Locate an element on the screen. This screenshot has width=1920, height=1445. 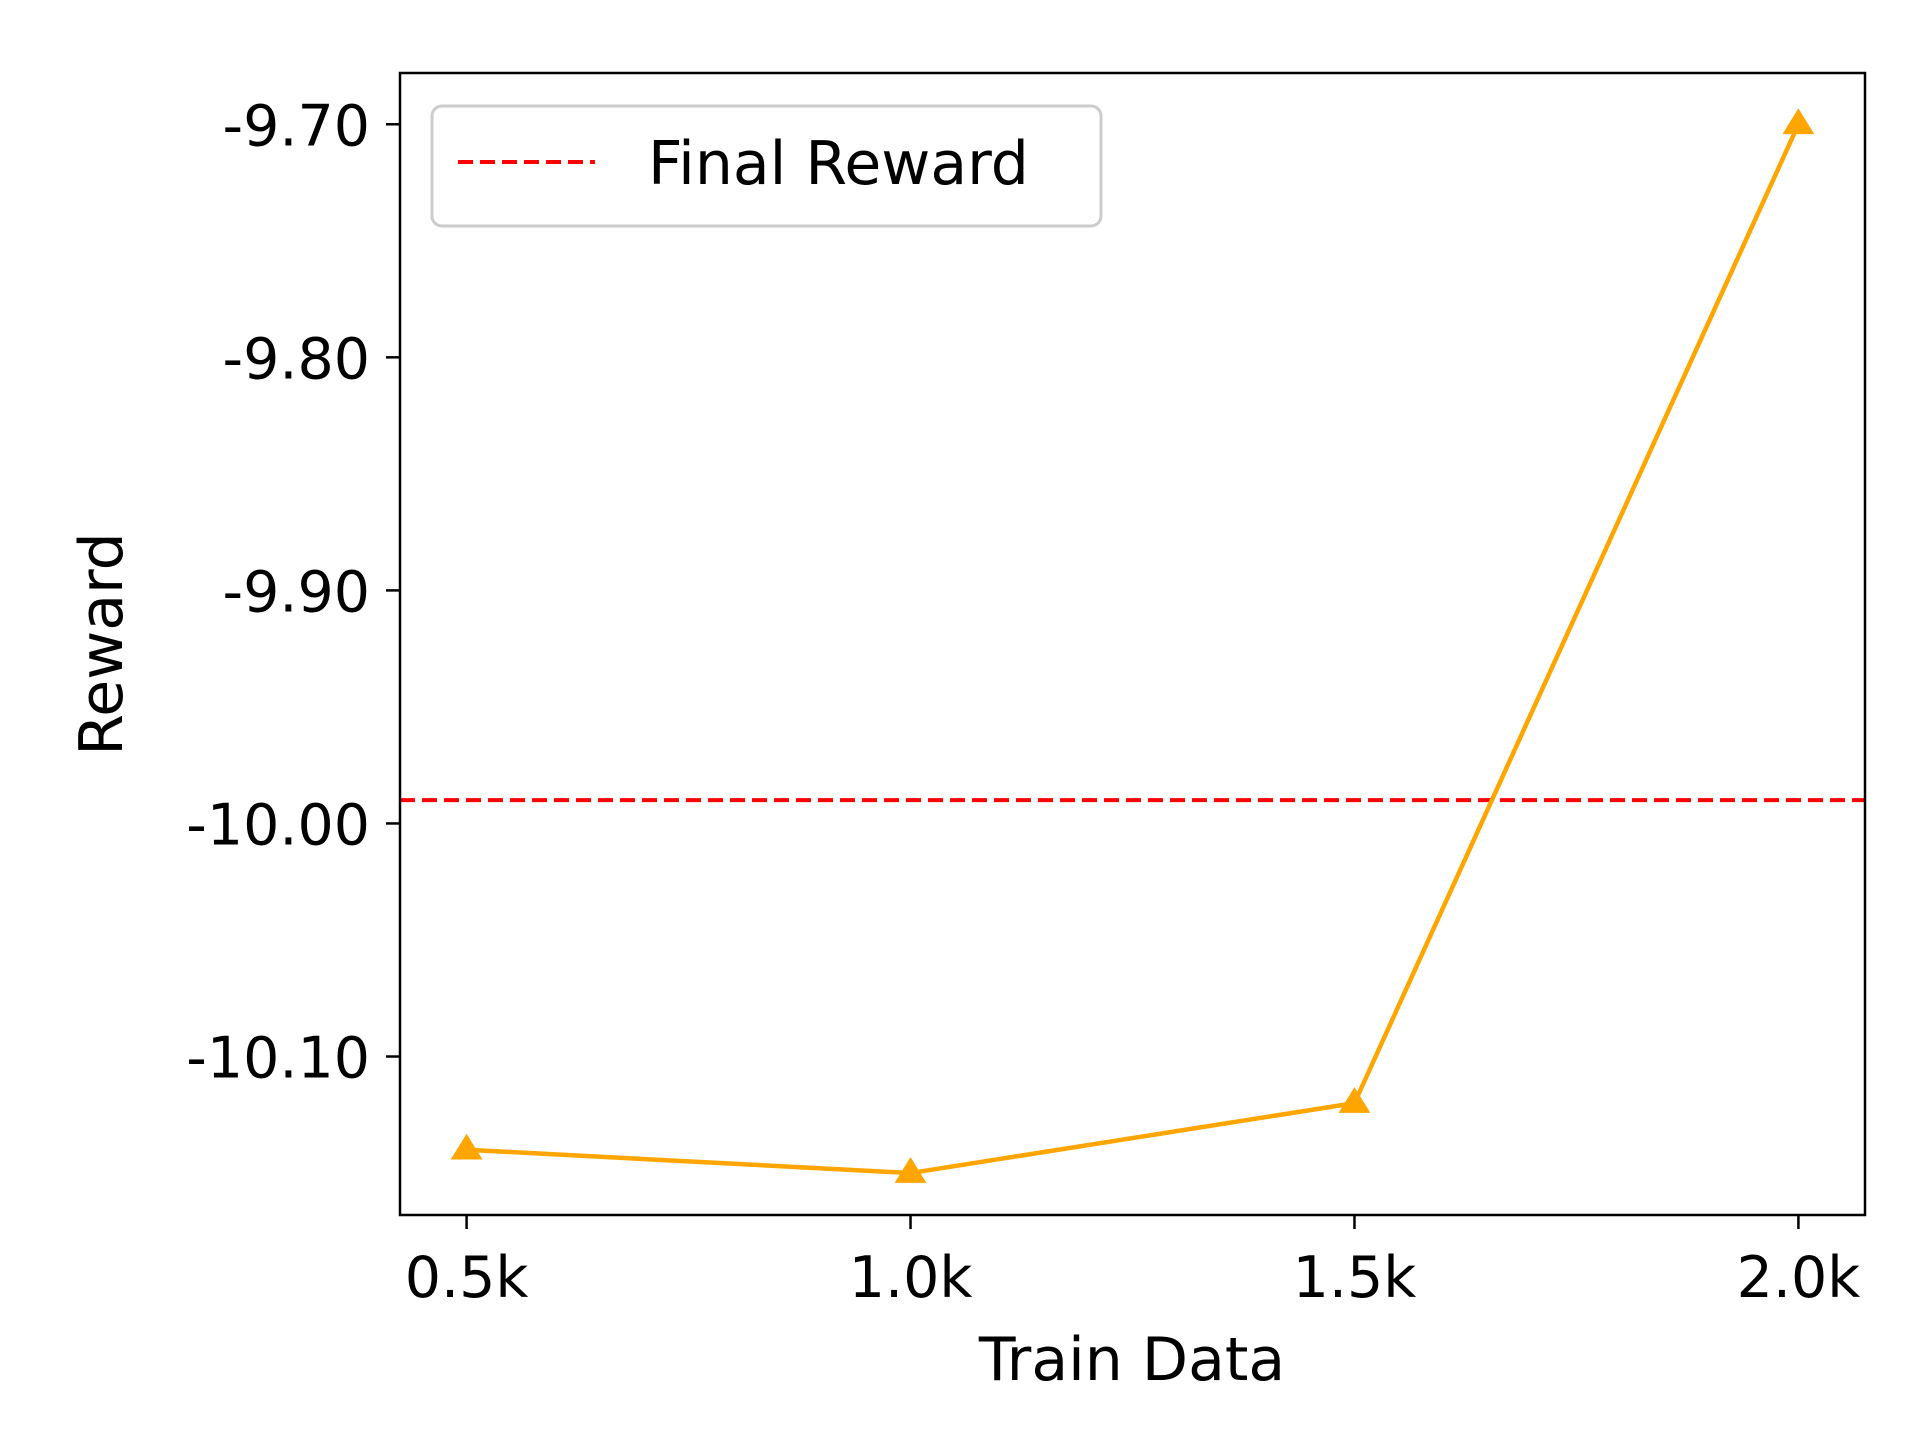
legend: Final Reward is located at coordinates (766, 166).